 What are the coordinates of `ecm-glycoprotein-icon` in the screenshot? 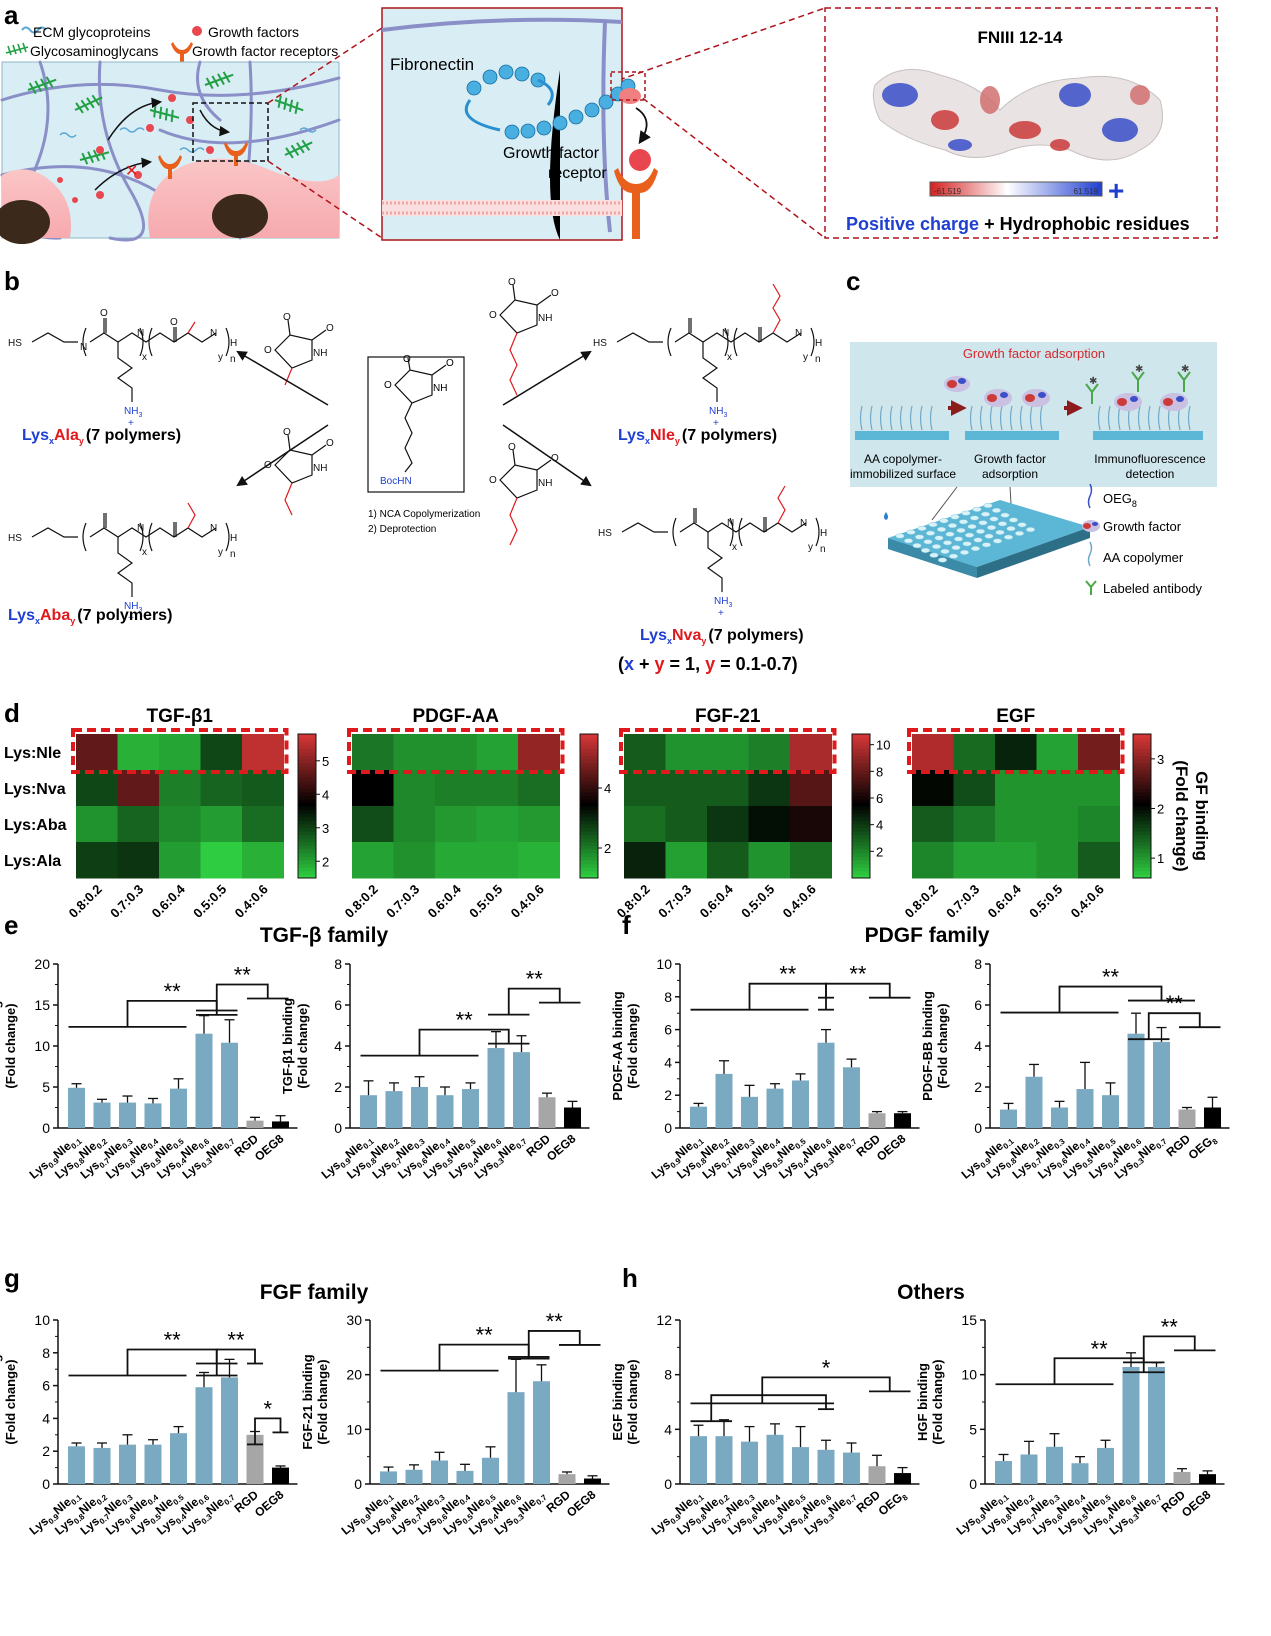 It's located at (34, 30).